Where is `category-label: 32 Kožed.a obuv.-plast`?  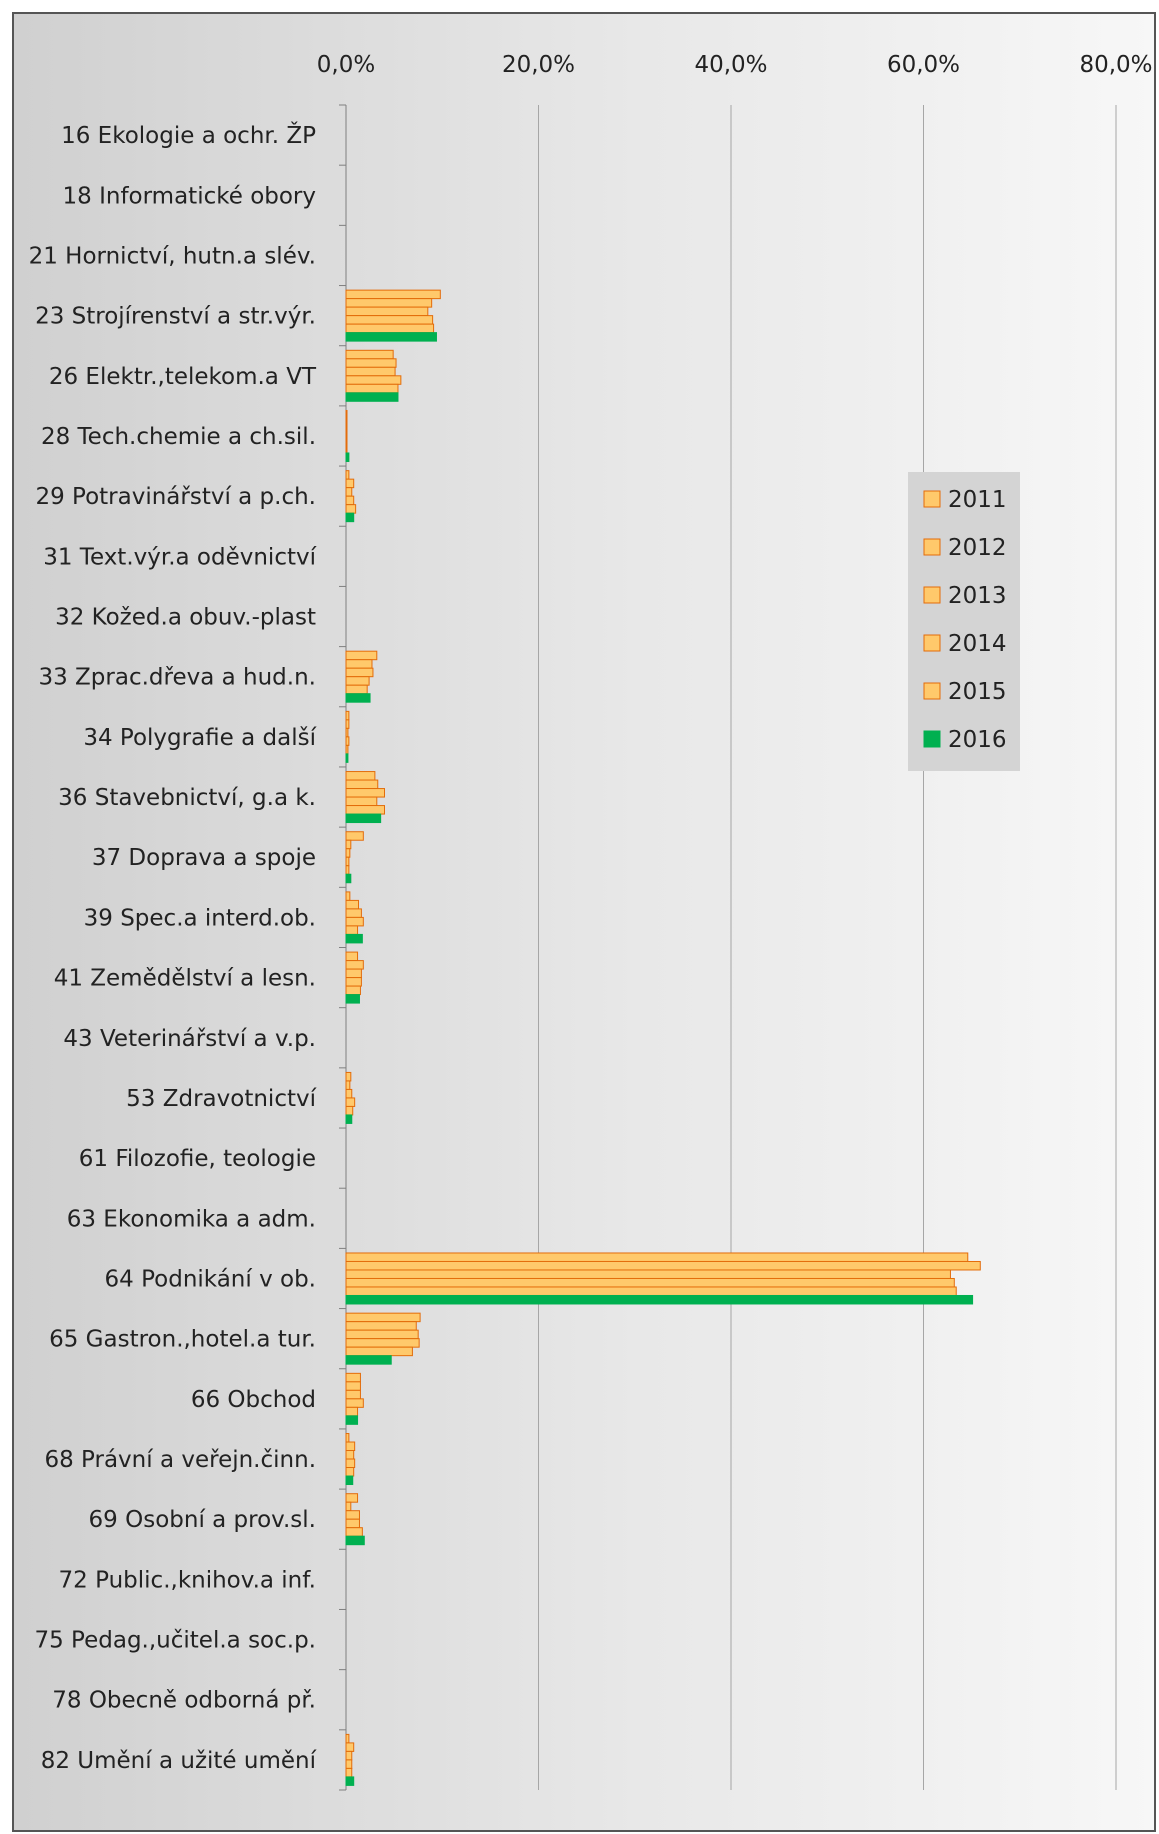 category-label: 32 Kožed.a obuv.-plast is located at coordinates (185, 618).